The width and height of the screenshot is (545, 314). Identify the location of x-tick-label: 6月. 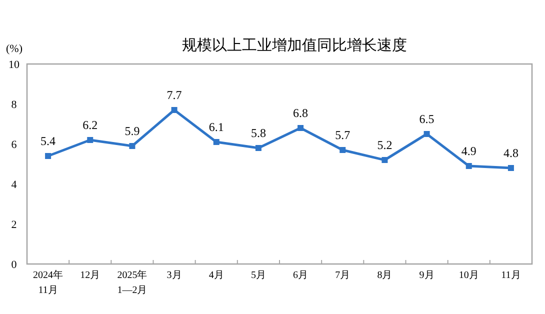
(300, 275).